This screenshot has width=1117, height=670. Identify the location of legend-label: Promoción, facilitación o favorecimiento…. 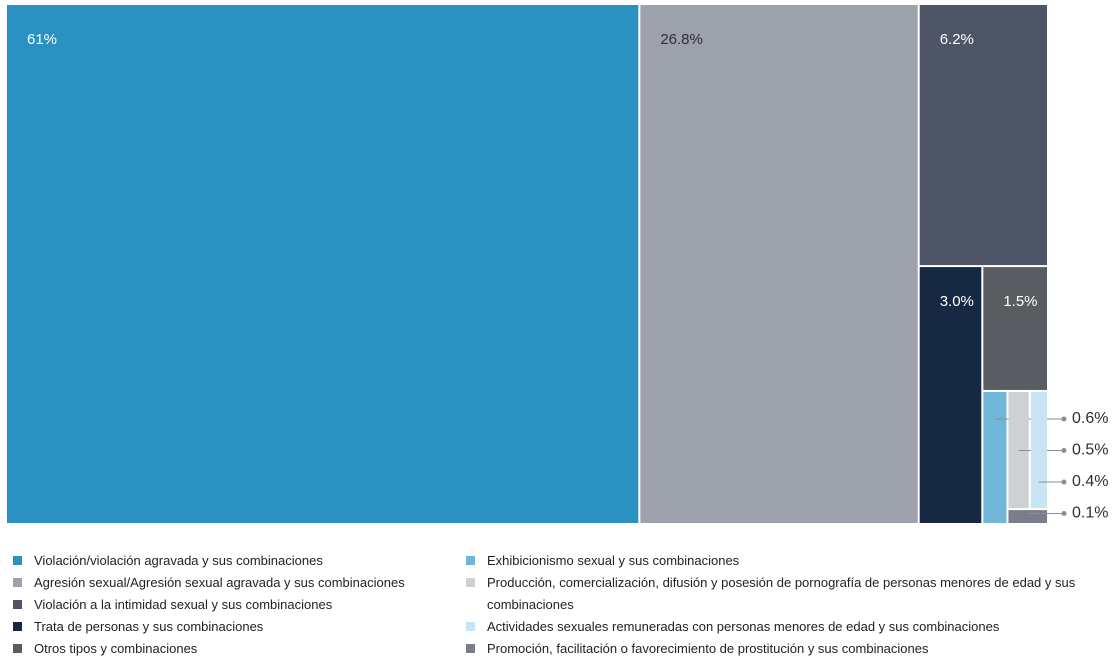
(708, 648).